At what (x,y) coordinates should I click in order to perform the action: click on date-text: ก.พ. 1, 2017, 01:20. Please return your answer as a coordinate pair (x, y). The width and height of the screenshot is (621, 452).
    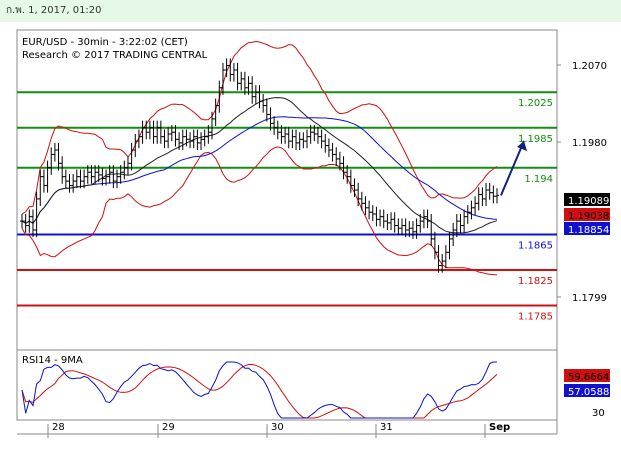
    Looking at the image, I should click on (54, 10).